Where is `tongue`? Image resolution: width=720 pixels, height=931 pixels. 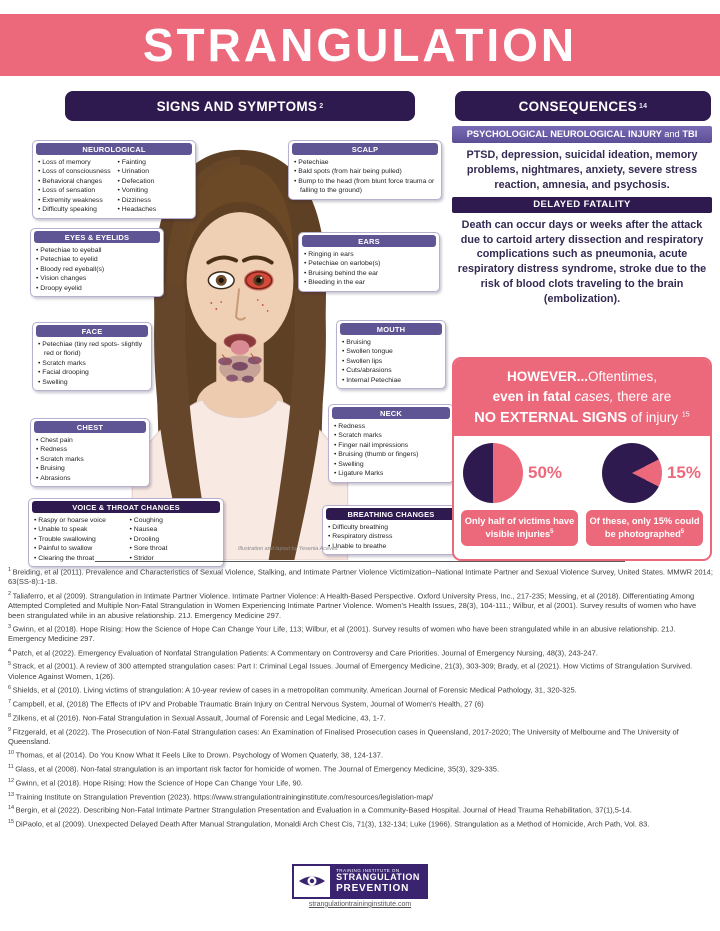 tongue is located at coordinates (240, 347).